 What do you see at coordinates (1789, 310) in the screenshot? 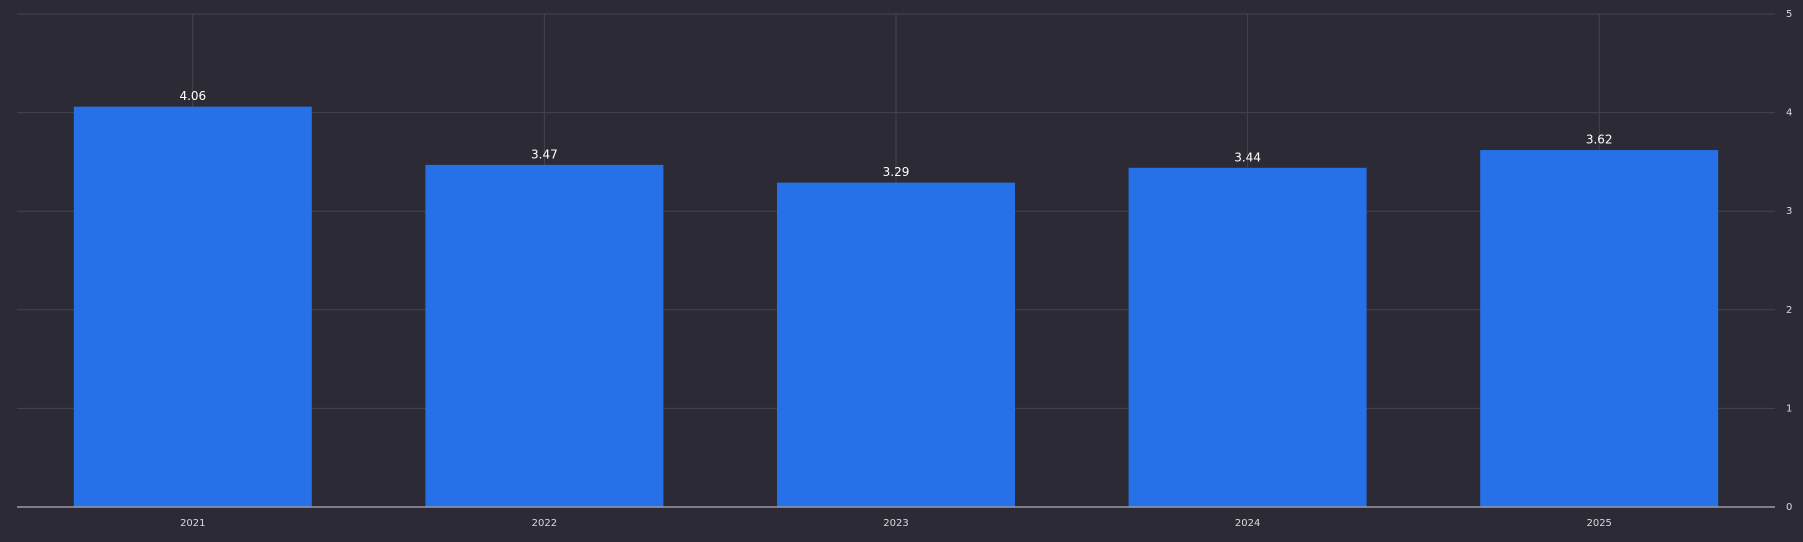
I see `y-tick-label: 2` at bounding box center [1789, 310].